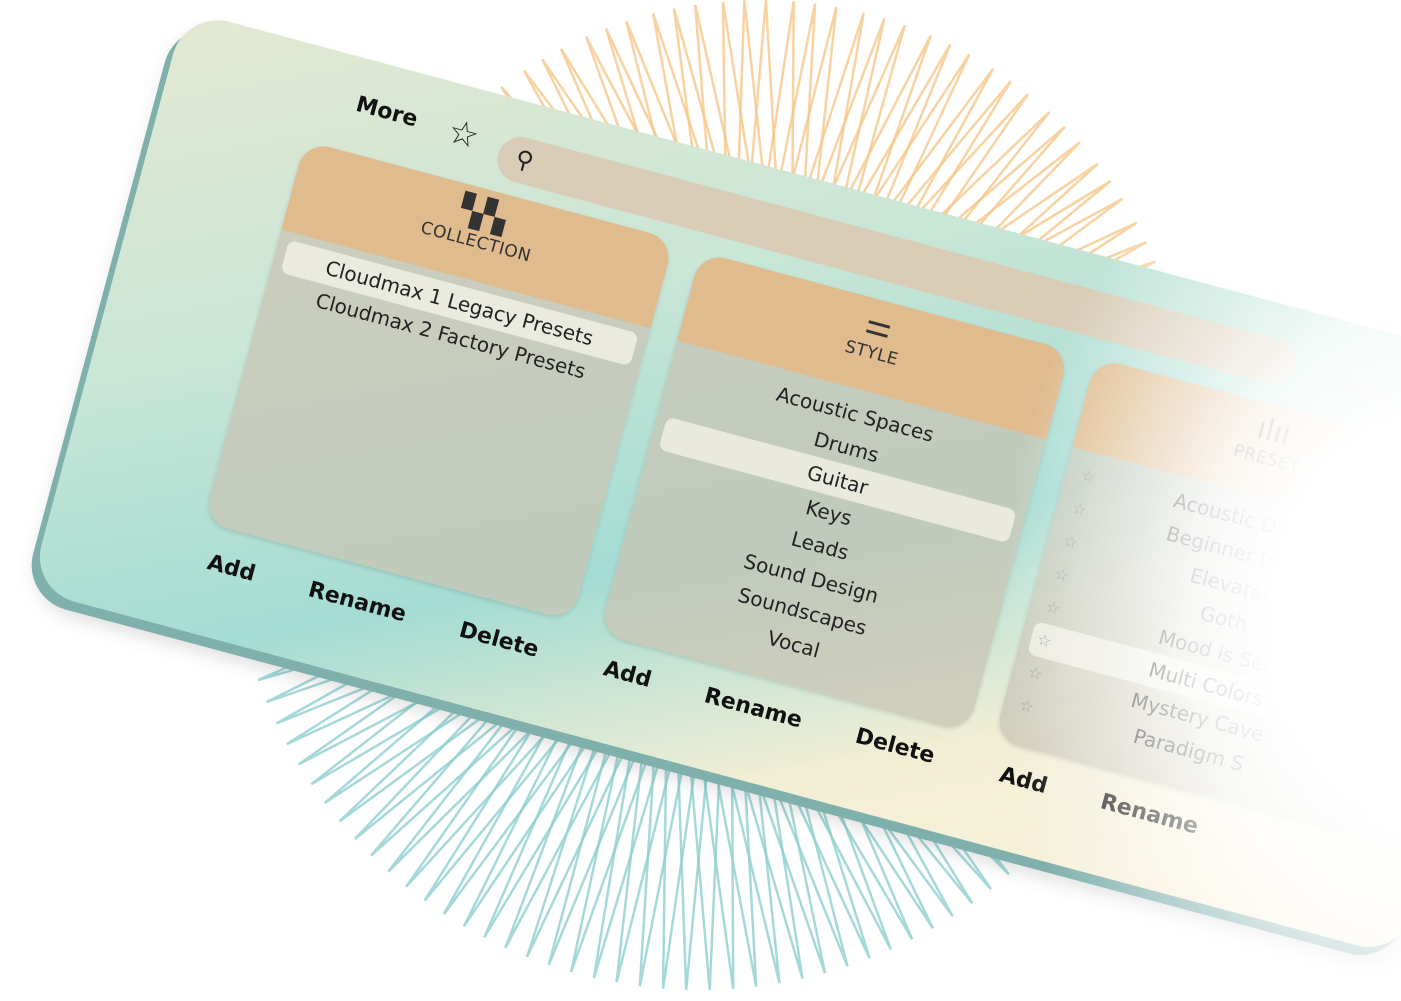 Image resolution: width=1401 pixels, height=1001 pixels. Describe the element at coordinates (1361, 390) in the screenshot. I see `save-button: Save` at that location.